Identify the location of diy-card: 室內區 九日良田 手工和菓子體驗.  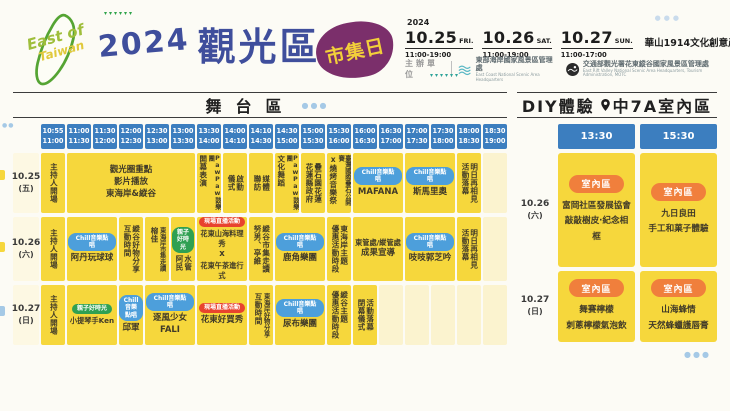
(678, 210).